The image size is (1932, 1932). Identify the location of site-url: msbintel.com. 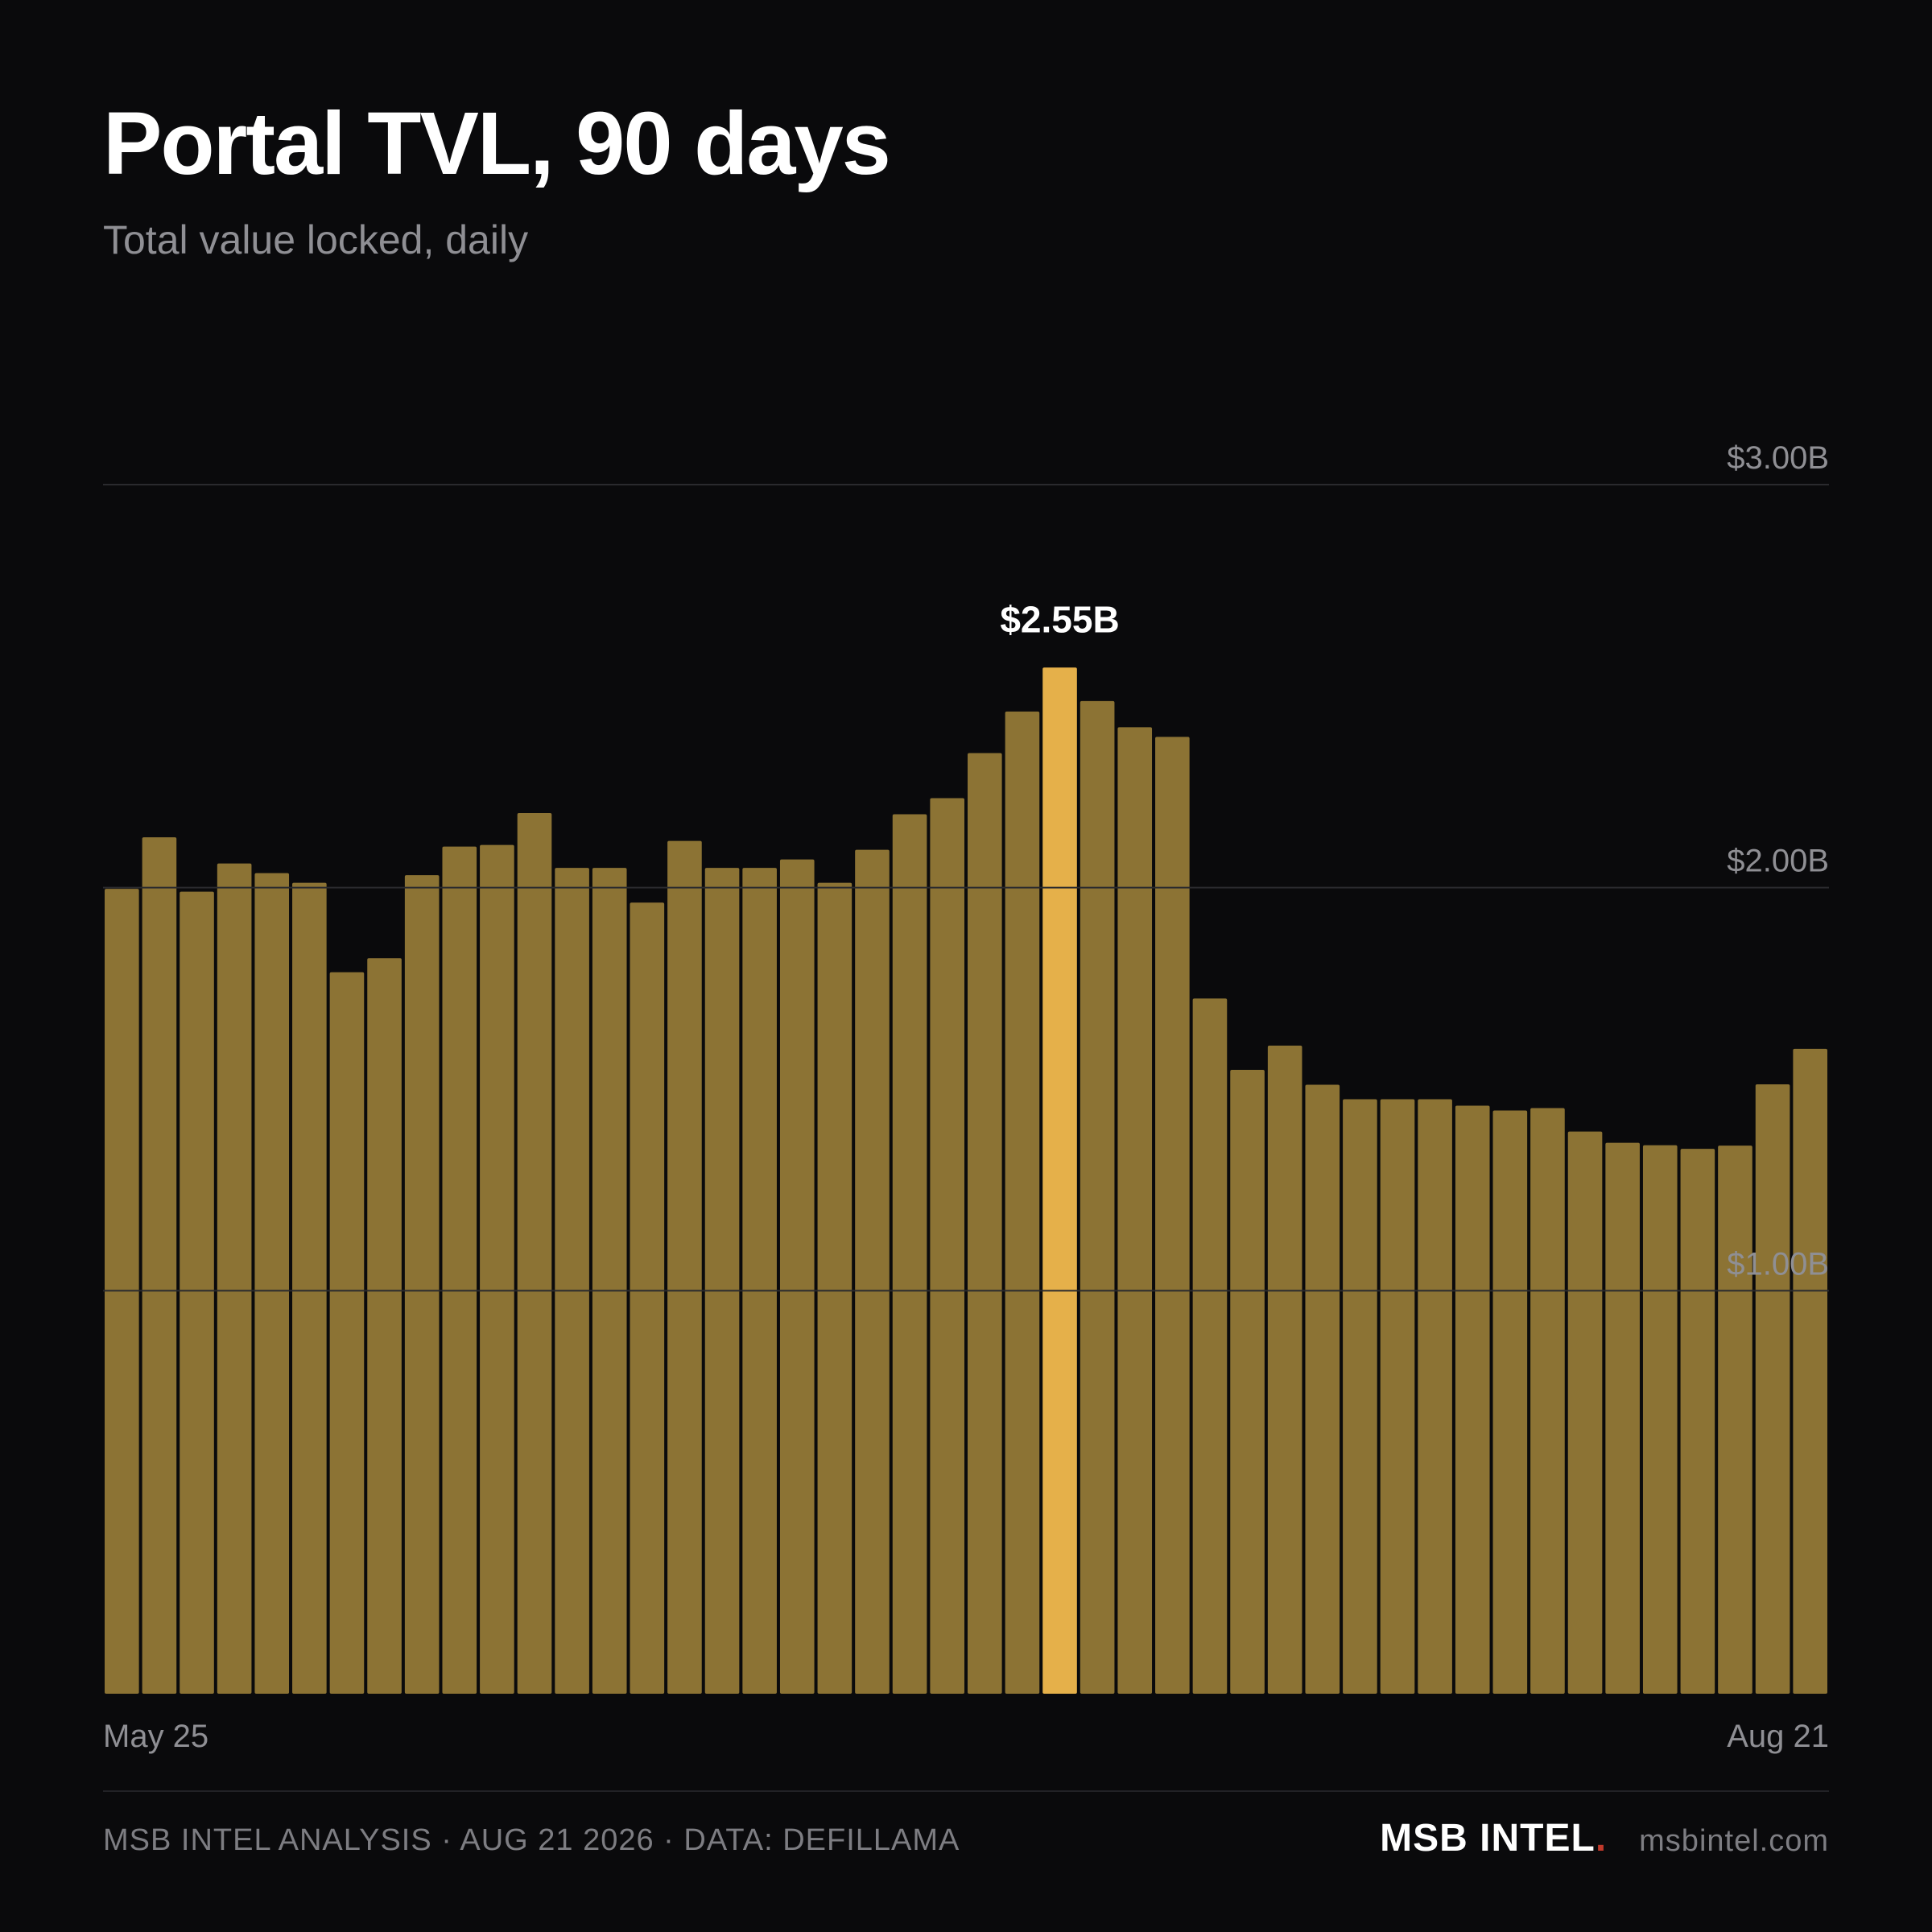
(1734, 1841).